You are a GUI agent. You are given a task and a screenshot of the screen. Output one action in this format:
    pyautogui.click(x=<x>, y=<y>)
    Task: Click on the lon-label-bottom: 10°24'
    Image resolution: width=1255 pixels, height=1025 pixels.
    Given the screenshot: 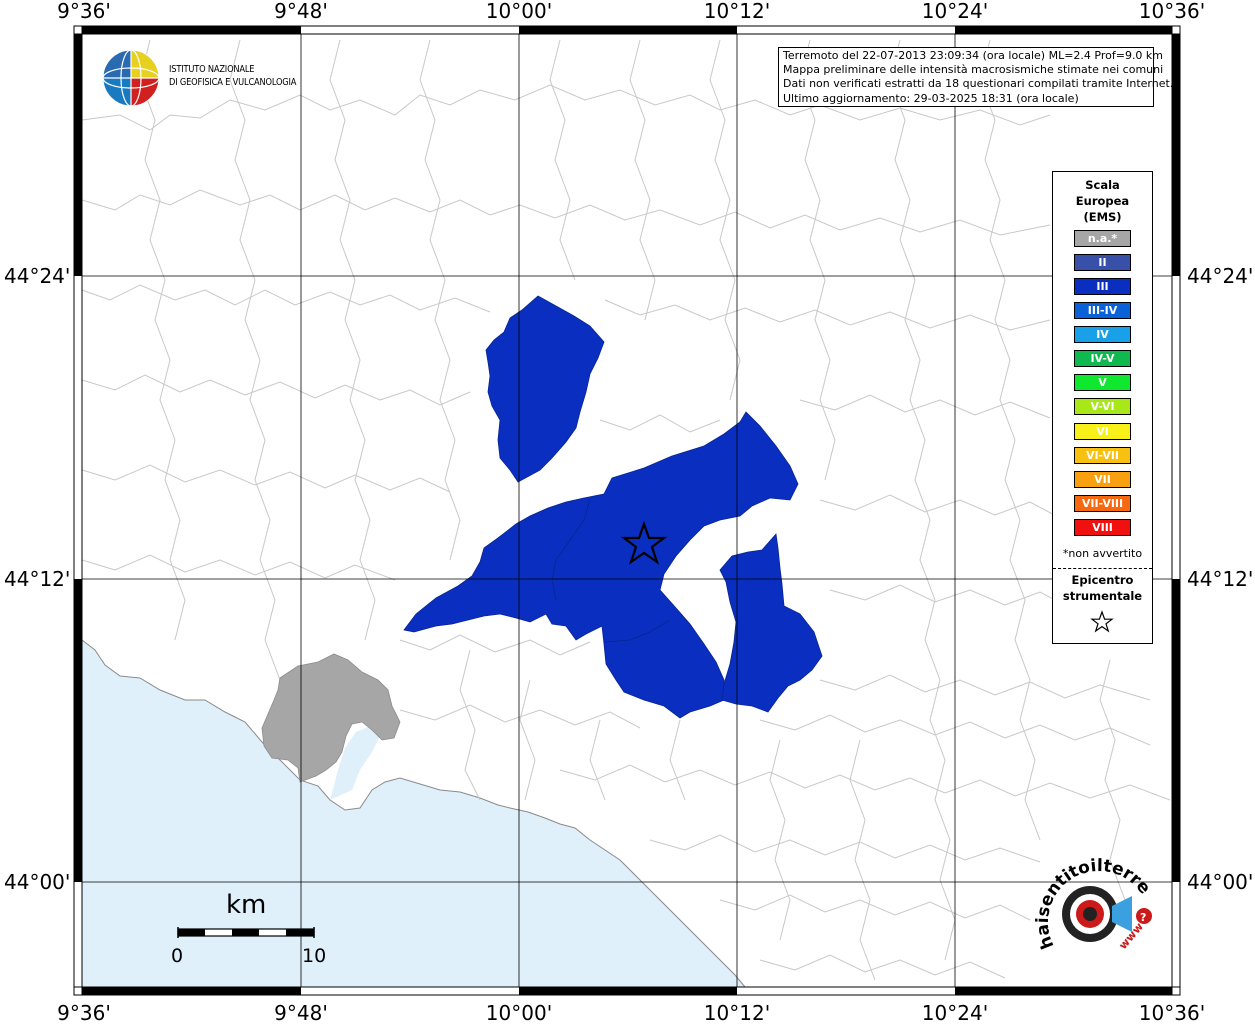 What is the action you would take?
    pyautogui.click(x=955, y=1013)
    